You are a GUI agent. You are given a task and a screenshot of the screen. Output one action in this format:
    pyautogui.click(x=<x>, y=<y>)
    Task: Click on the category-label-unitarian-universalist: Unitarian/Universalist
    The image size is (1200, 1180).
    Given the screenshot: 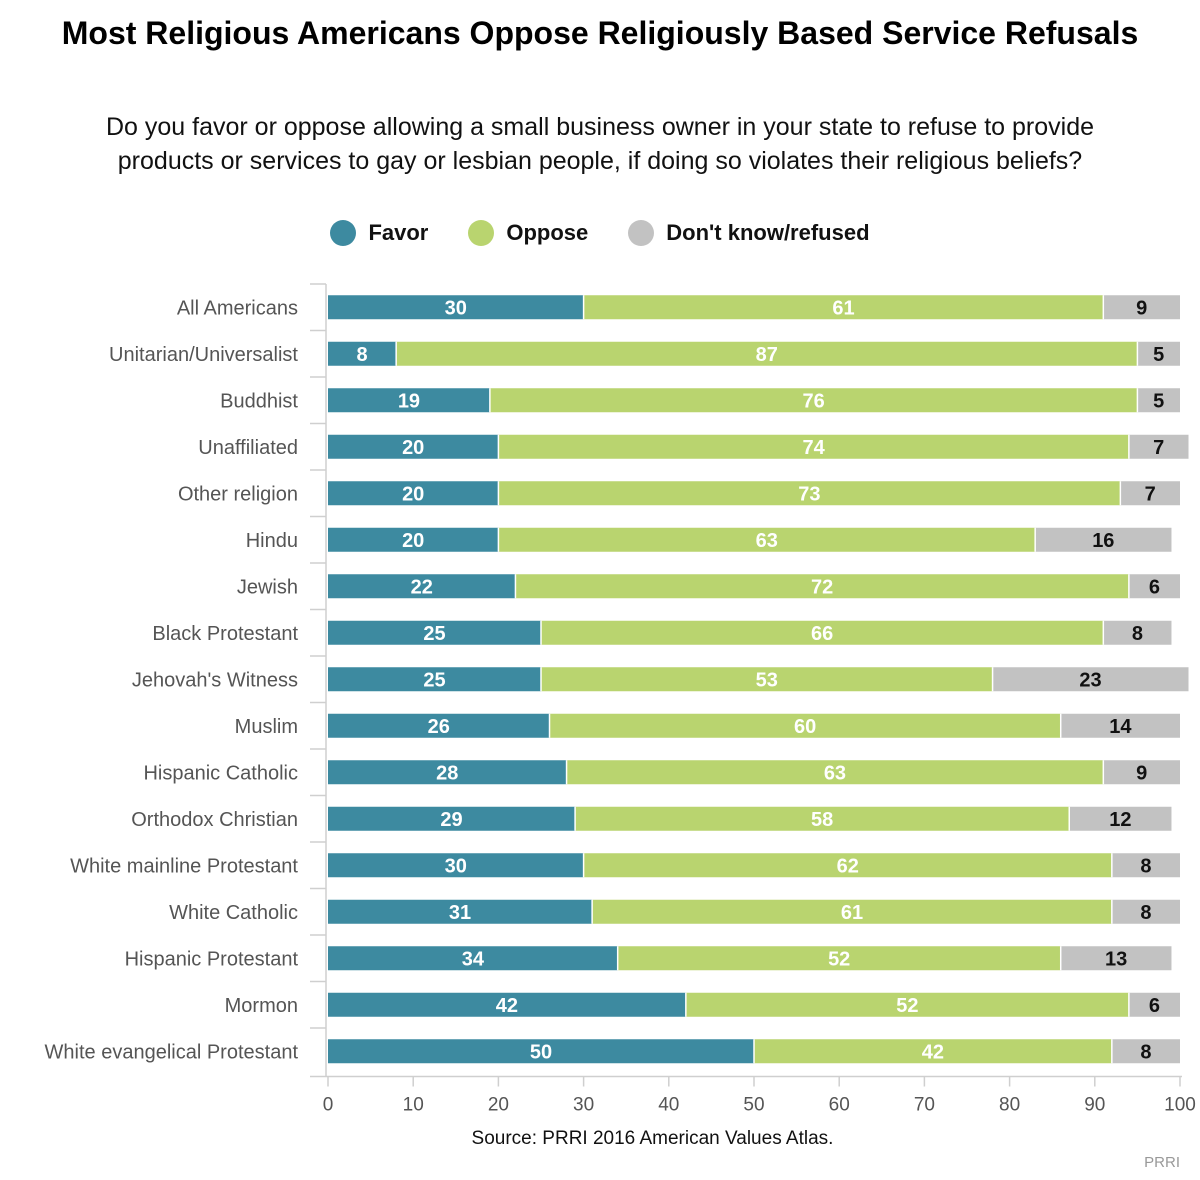 What is the action you would take?
    pyautogui.click(x=203, y=355)
    